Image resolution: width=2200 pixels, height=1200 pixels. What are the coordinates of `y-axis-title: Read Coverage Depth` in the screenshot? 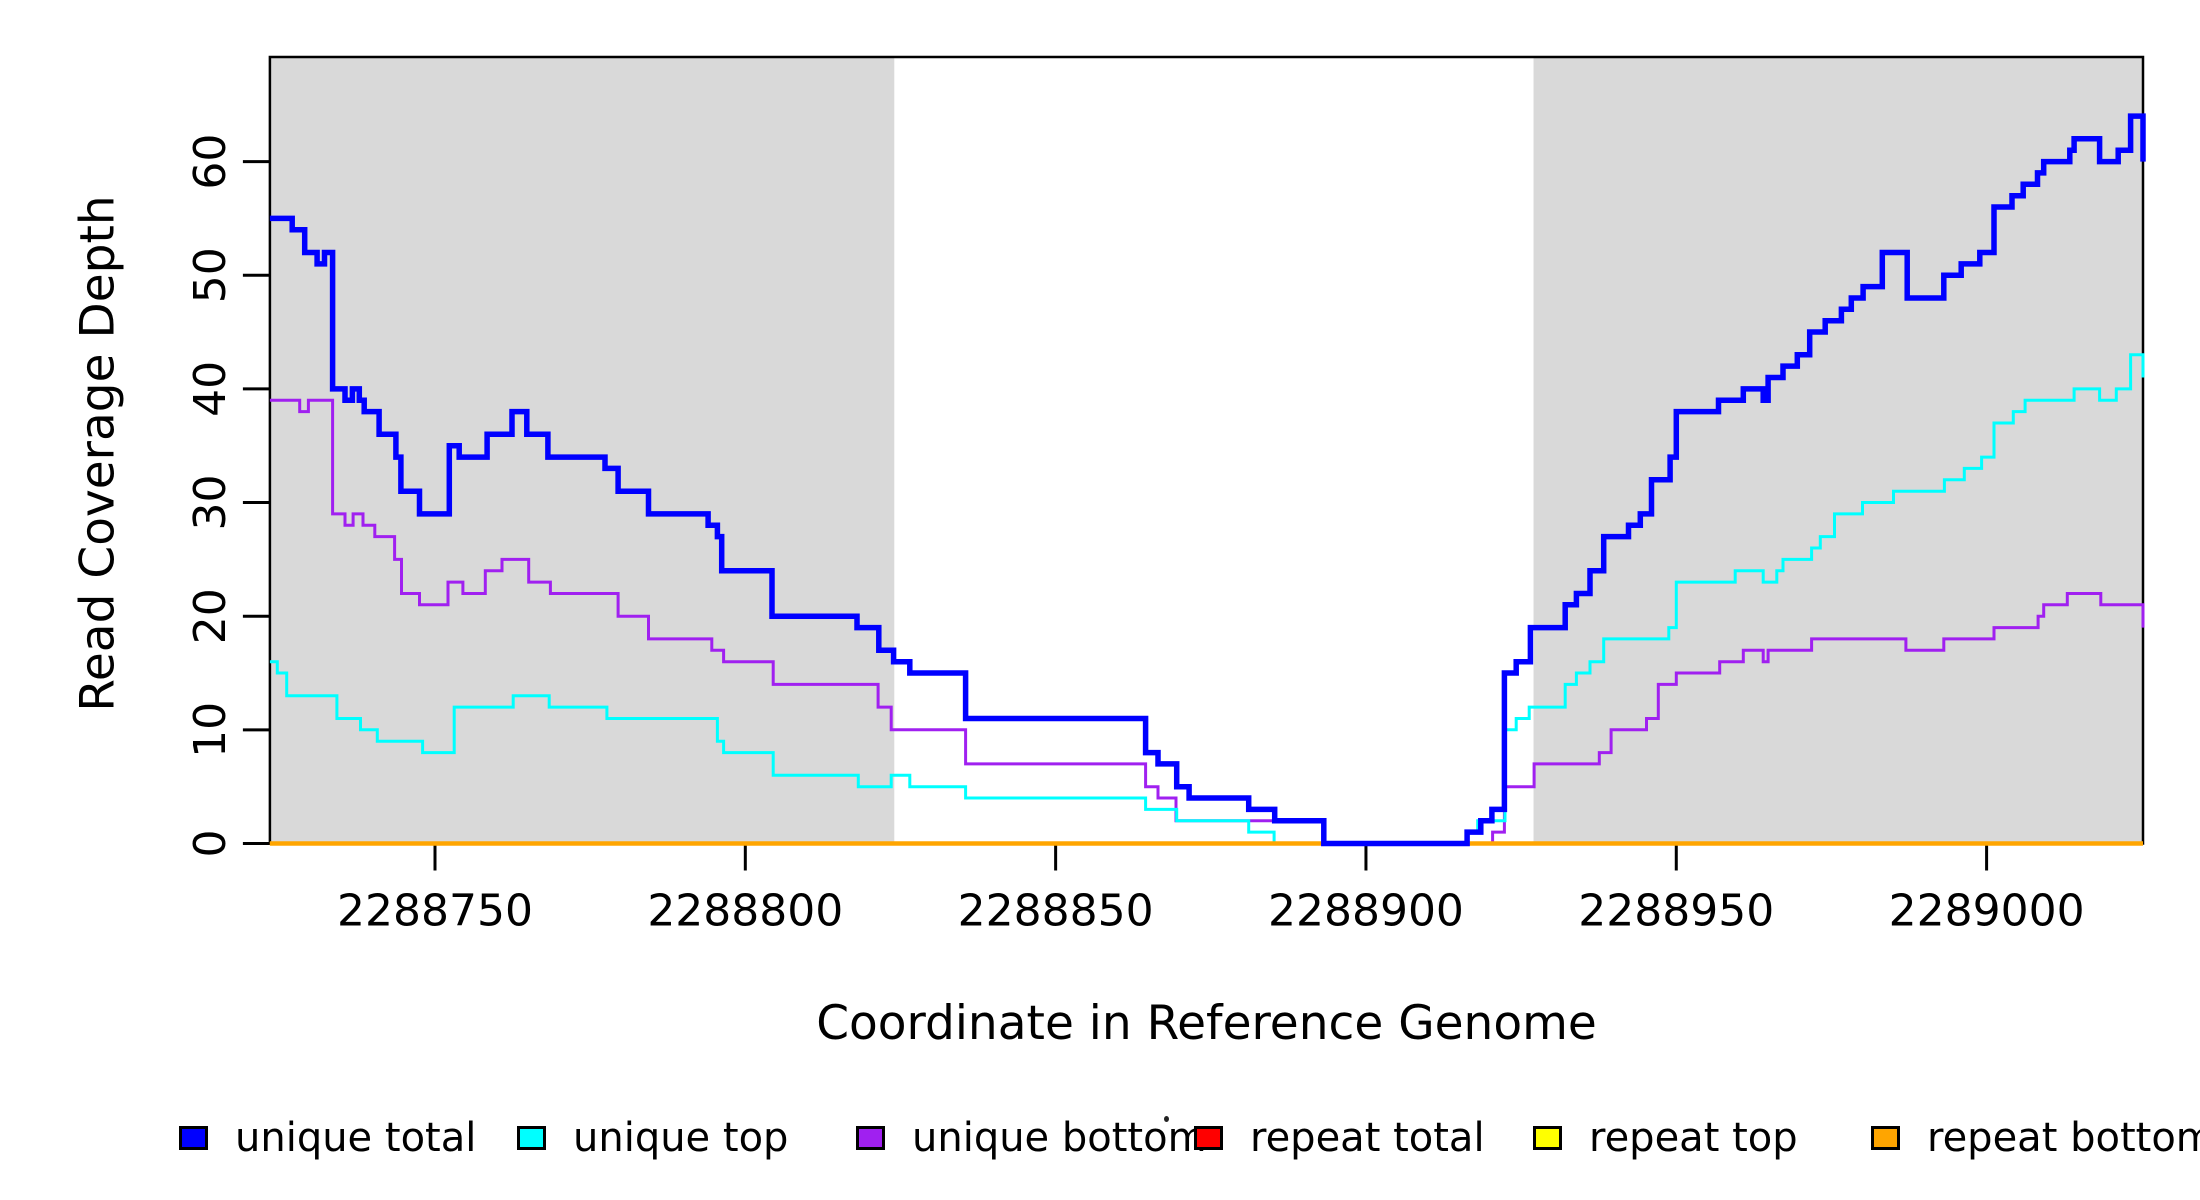 It's located at (98, 453).